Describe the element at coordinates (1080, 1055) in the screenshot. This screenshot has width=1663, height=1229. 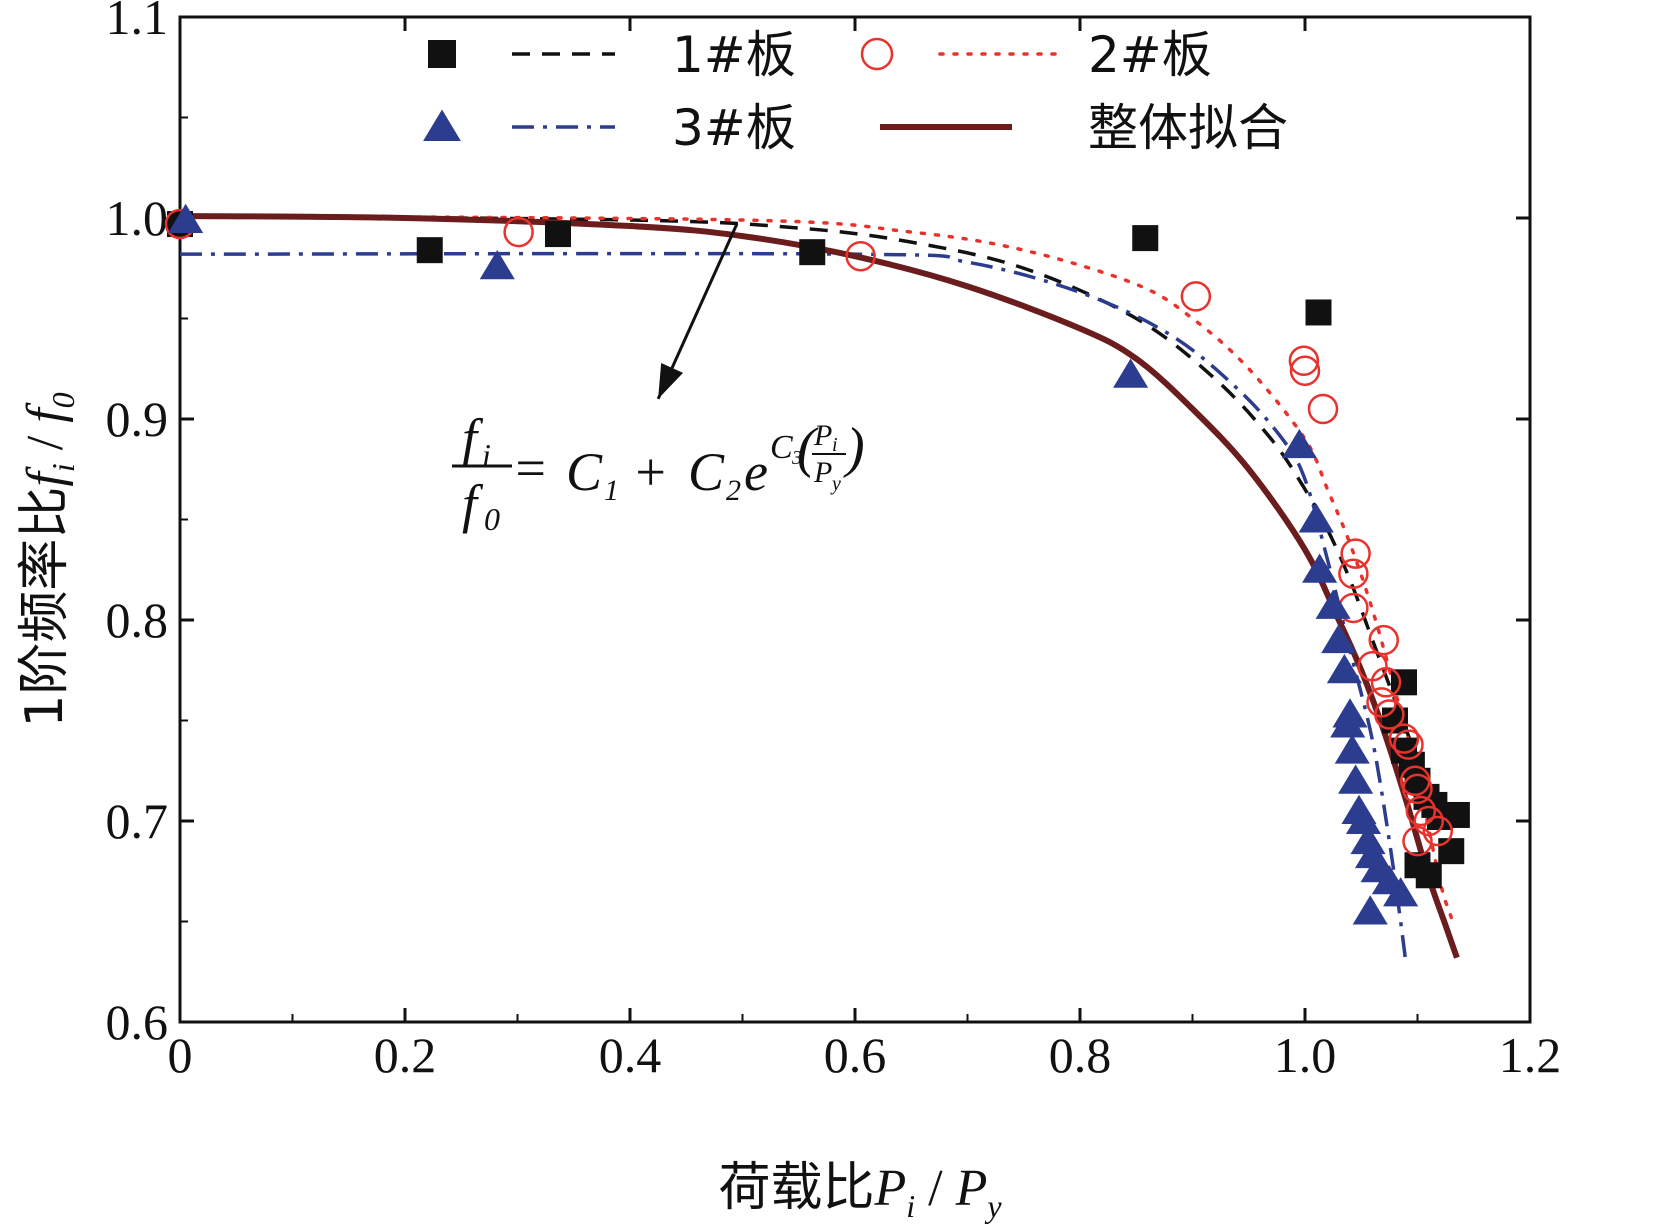
I see `x-tick-label: 0.8` at that location.